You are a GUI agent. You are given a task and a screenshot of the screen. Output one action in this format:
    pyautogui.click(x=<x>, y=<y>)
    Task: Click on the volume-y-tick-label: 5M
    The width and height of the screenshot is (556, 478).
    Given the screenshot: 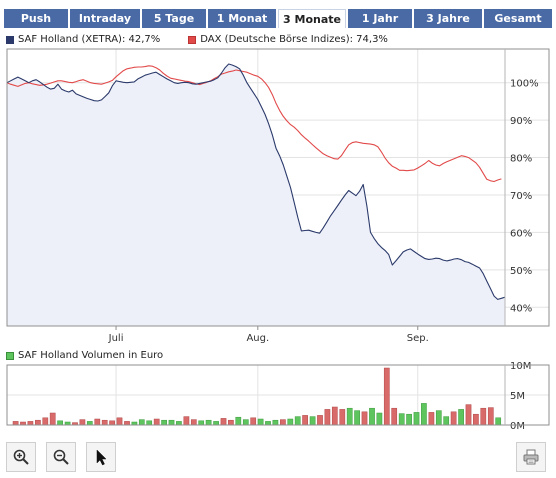 What is the action you would take?
    pyautogui.click(x=517, y=396)
    